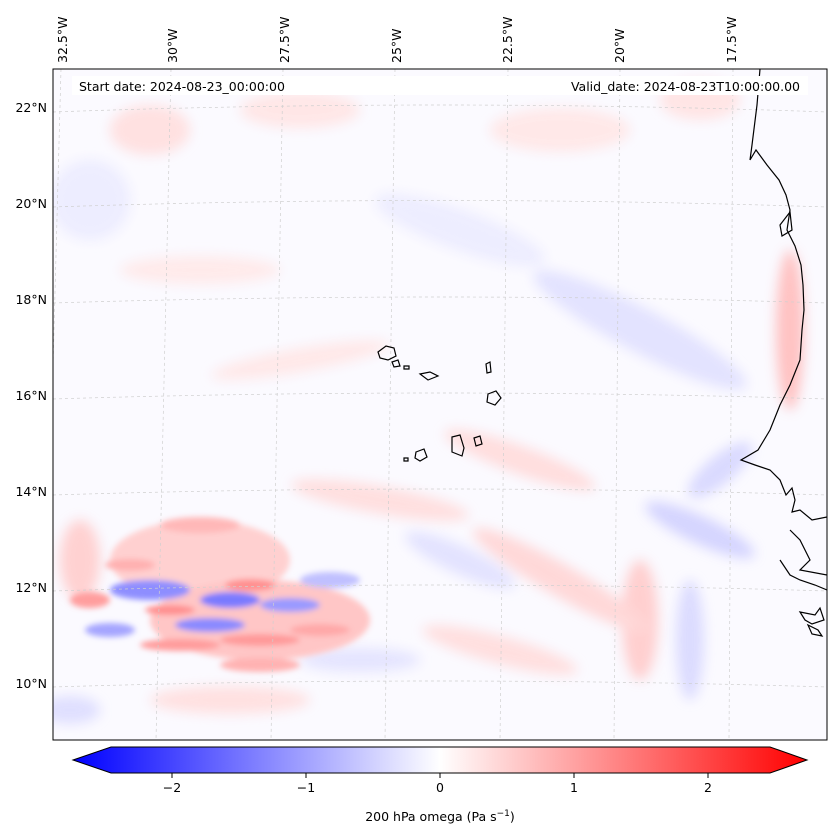 This screenshot has width=837, height=839. What do you see at coordinates (31, 491) in the screenshot?
I see `lat-label: 14°N` at bounding box center [31, 491].